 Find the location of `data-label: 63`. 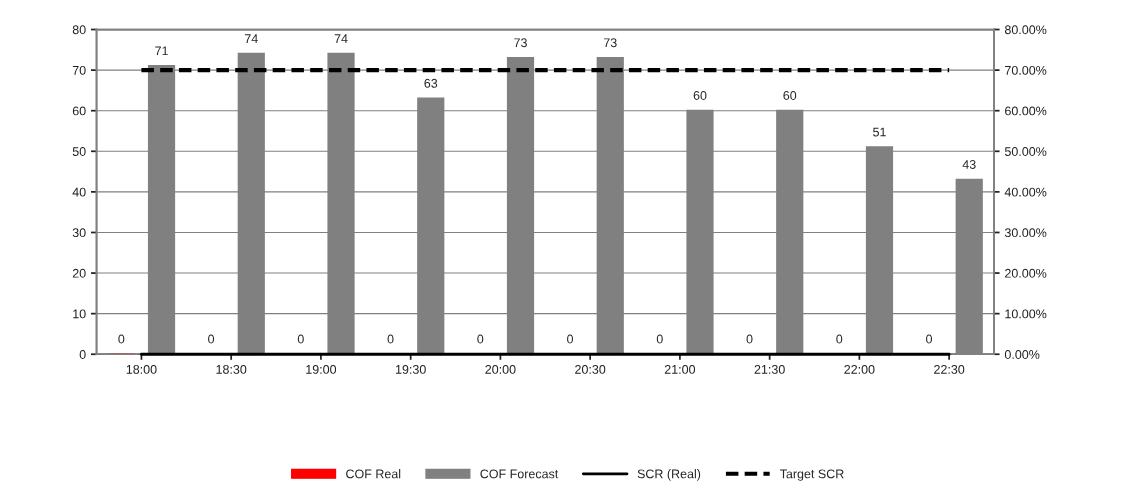

data-label: 63 is located at coordinates (431, 83).